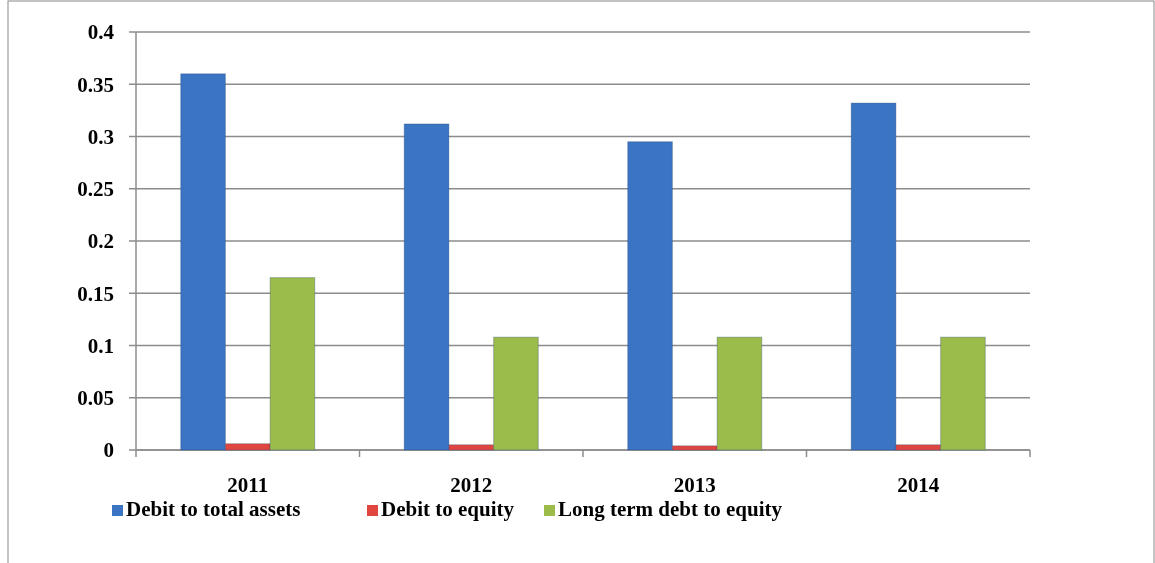 Image resolution: width=1155 pixels, height=563 pixels. Describe the element at coordinates (213, 509) in the screenshot. I see `legend-label: Debit to total assets` at that location.